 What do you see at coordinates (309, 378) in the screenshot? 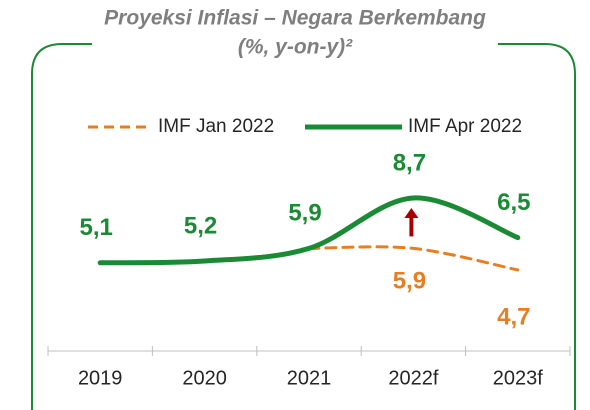
I see `x-tick-label: 2021` at bounding box center [309, 378].